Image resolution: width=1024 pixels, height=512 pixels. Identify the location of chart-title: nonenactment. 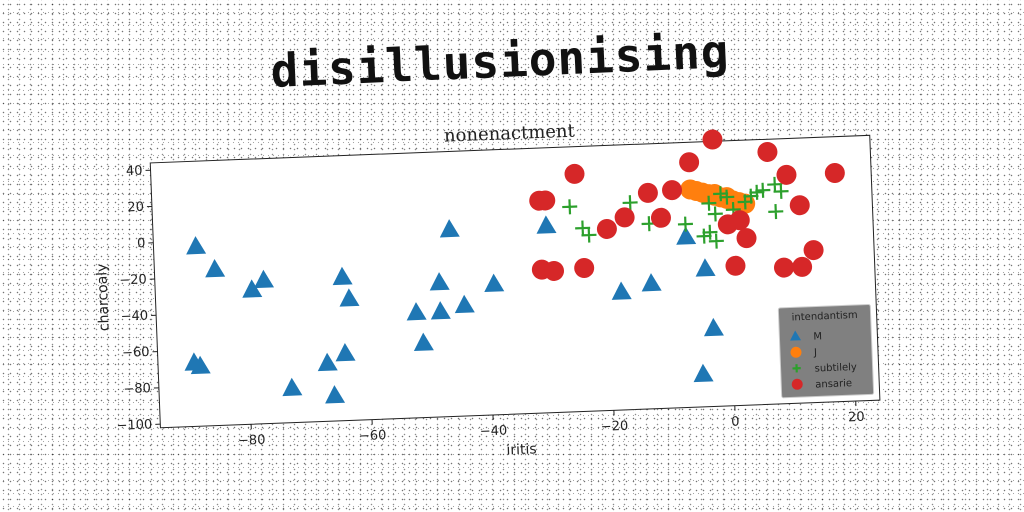
(510, 134).